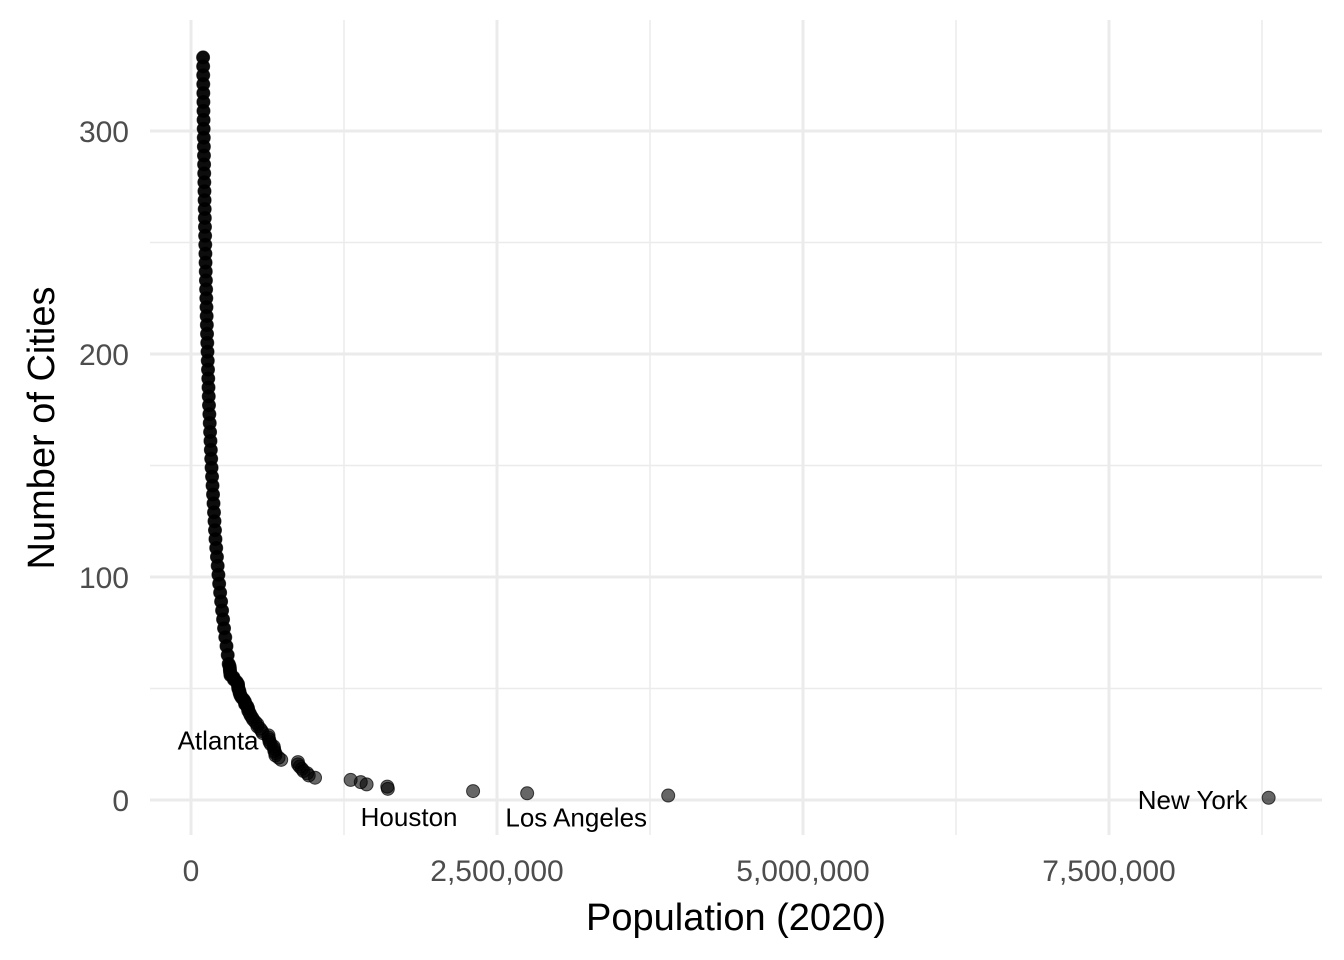  I want to click on x-tick-label: 2,500,000, so click(496, 871).